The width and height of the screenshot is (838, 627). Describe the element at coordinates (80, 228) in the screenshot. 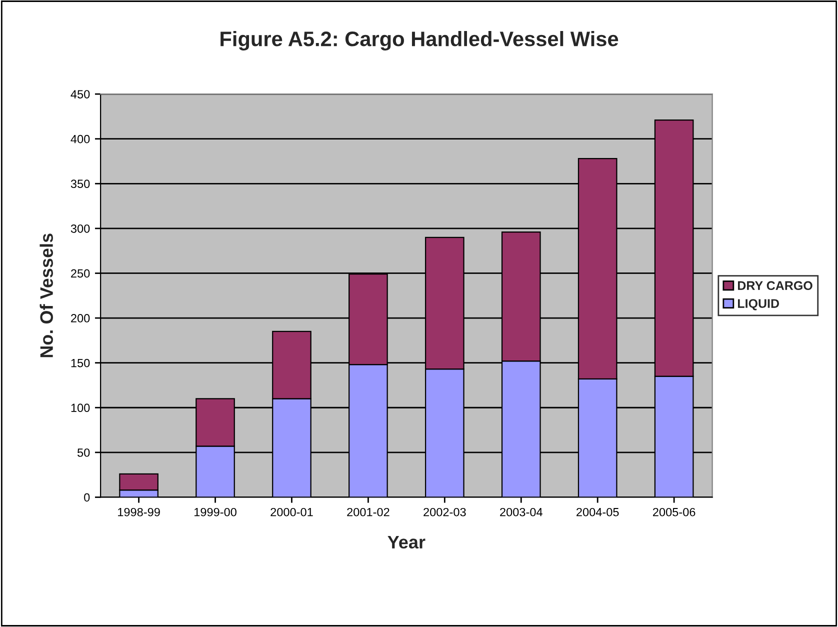

I see `y-tick-label: 300` at that location.